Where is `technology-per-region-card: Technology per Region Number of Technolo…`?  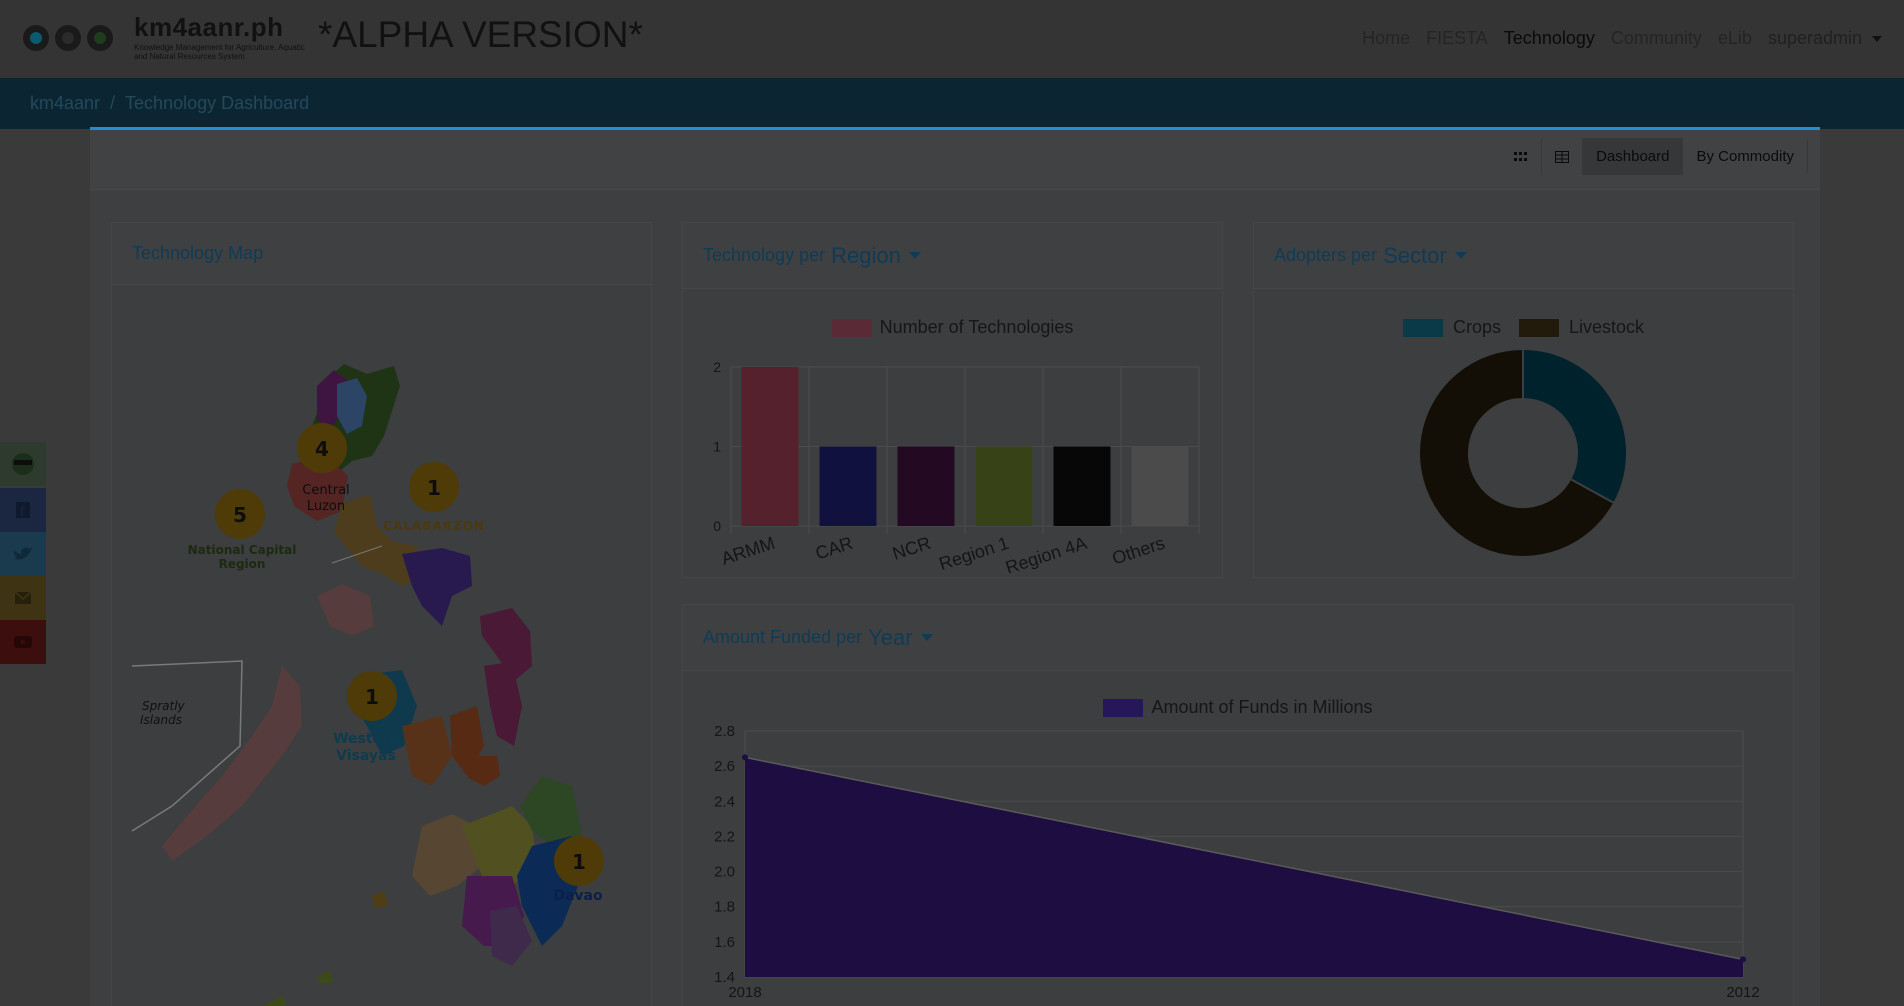
technology-per-region-card: Technology per Region Number of Technolo… is located at coordinates (952, 400).